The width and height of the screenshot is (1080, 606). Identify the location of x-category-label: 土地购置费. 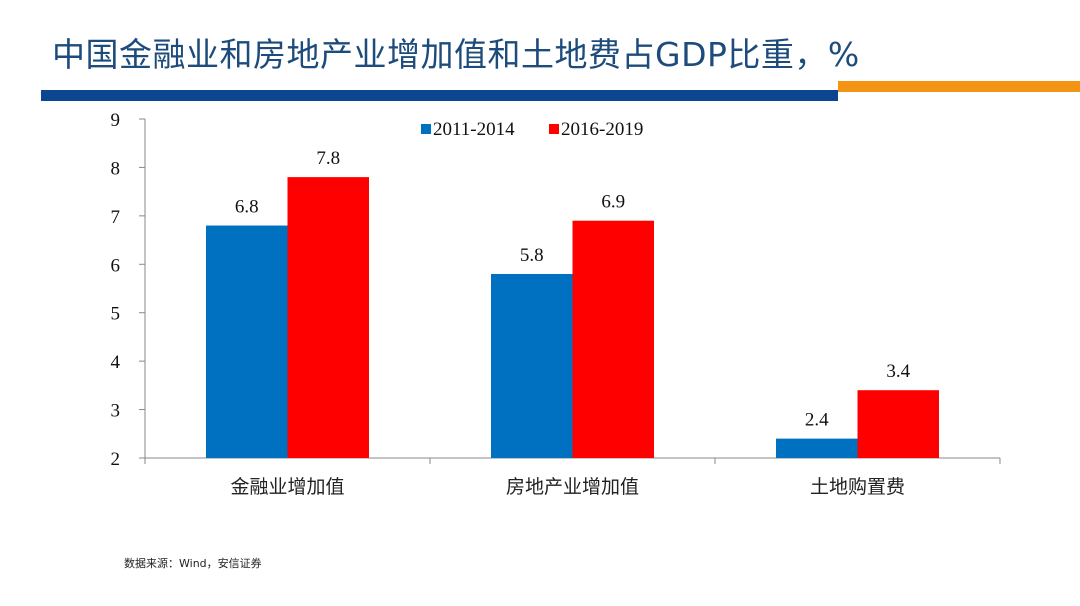
(857, 487).